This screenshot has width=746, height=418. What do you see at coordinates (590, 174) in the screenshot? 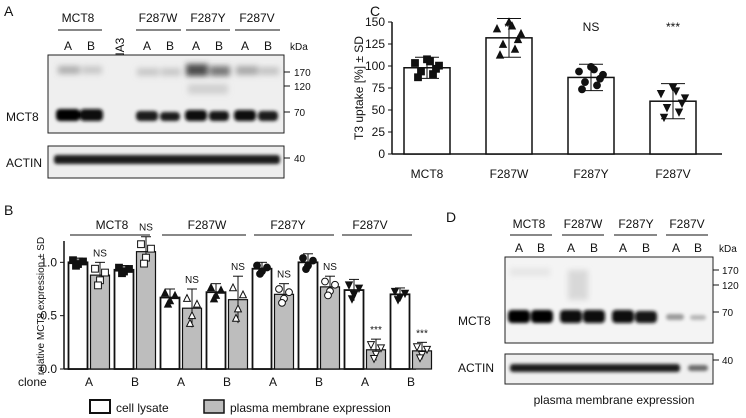
I see `panel-c-xtick-label: F287Y` at bounding box center [590, 174].